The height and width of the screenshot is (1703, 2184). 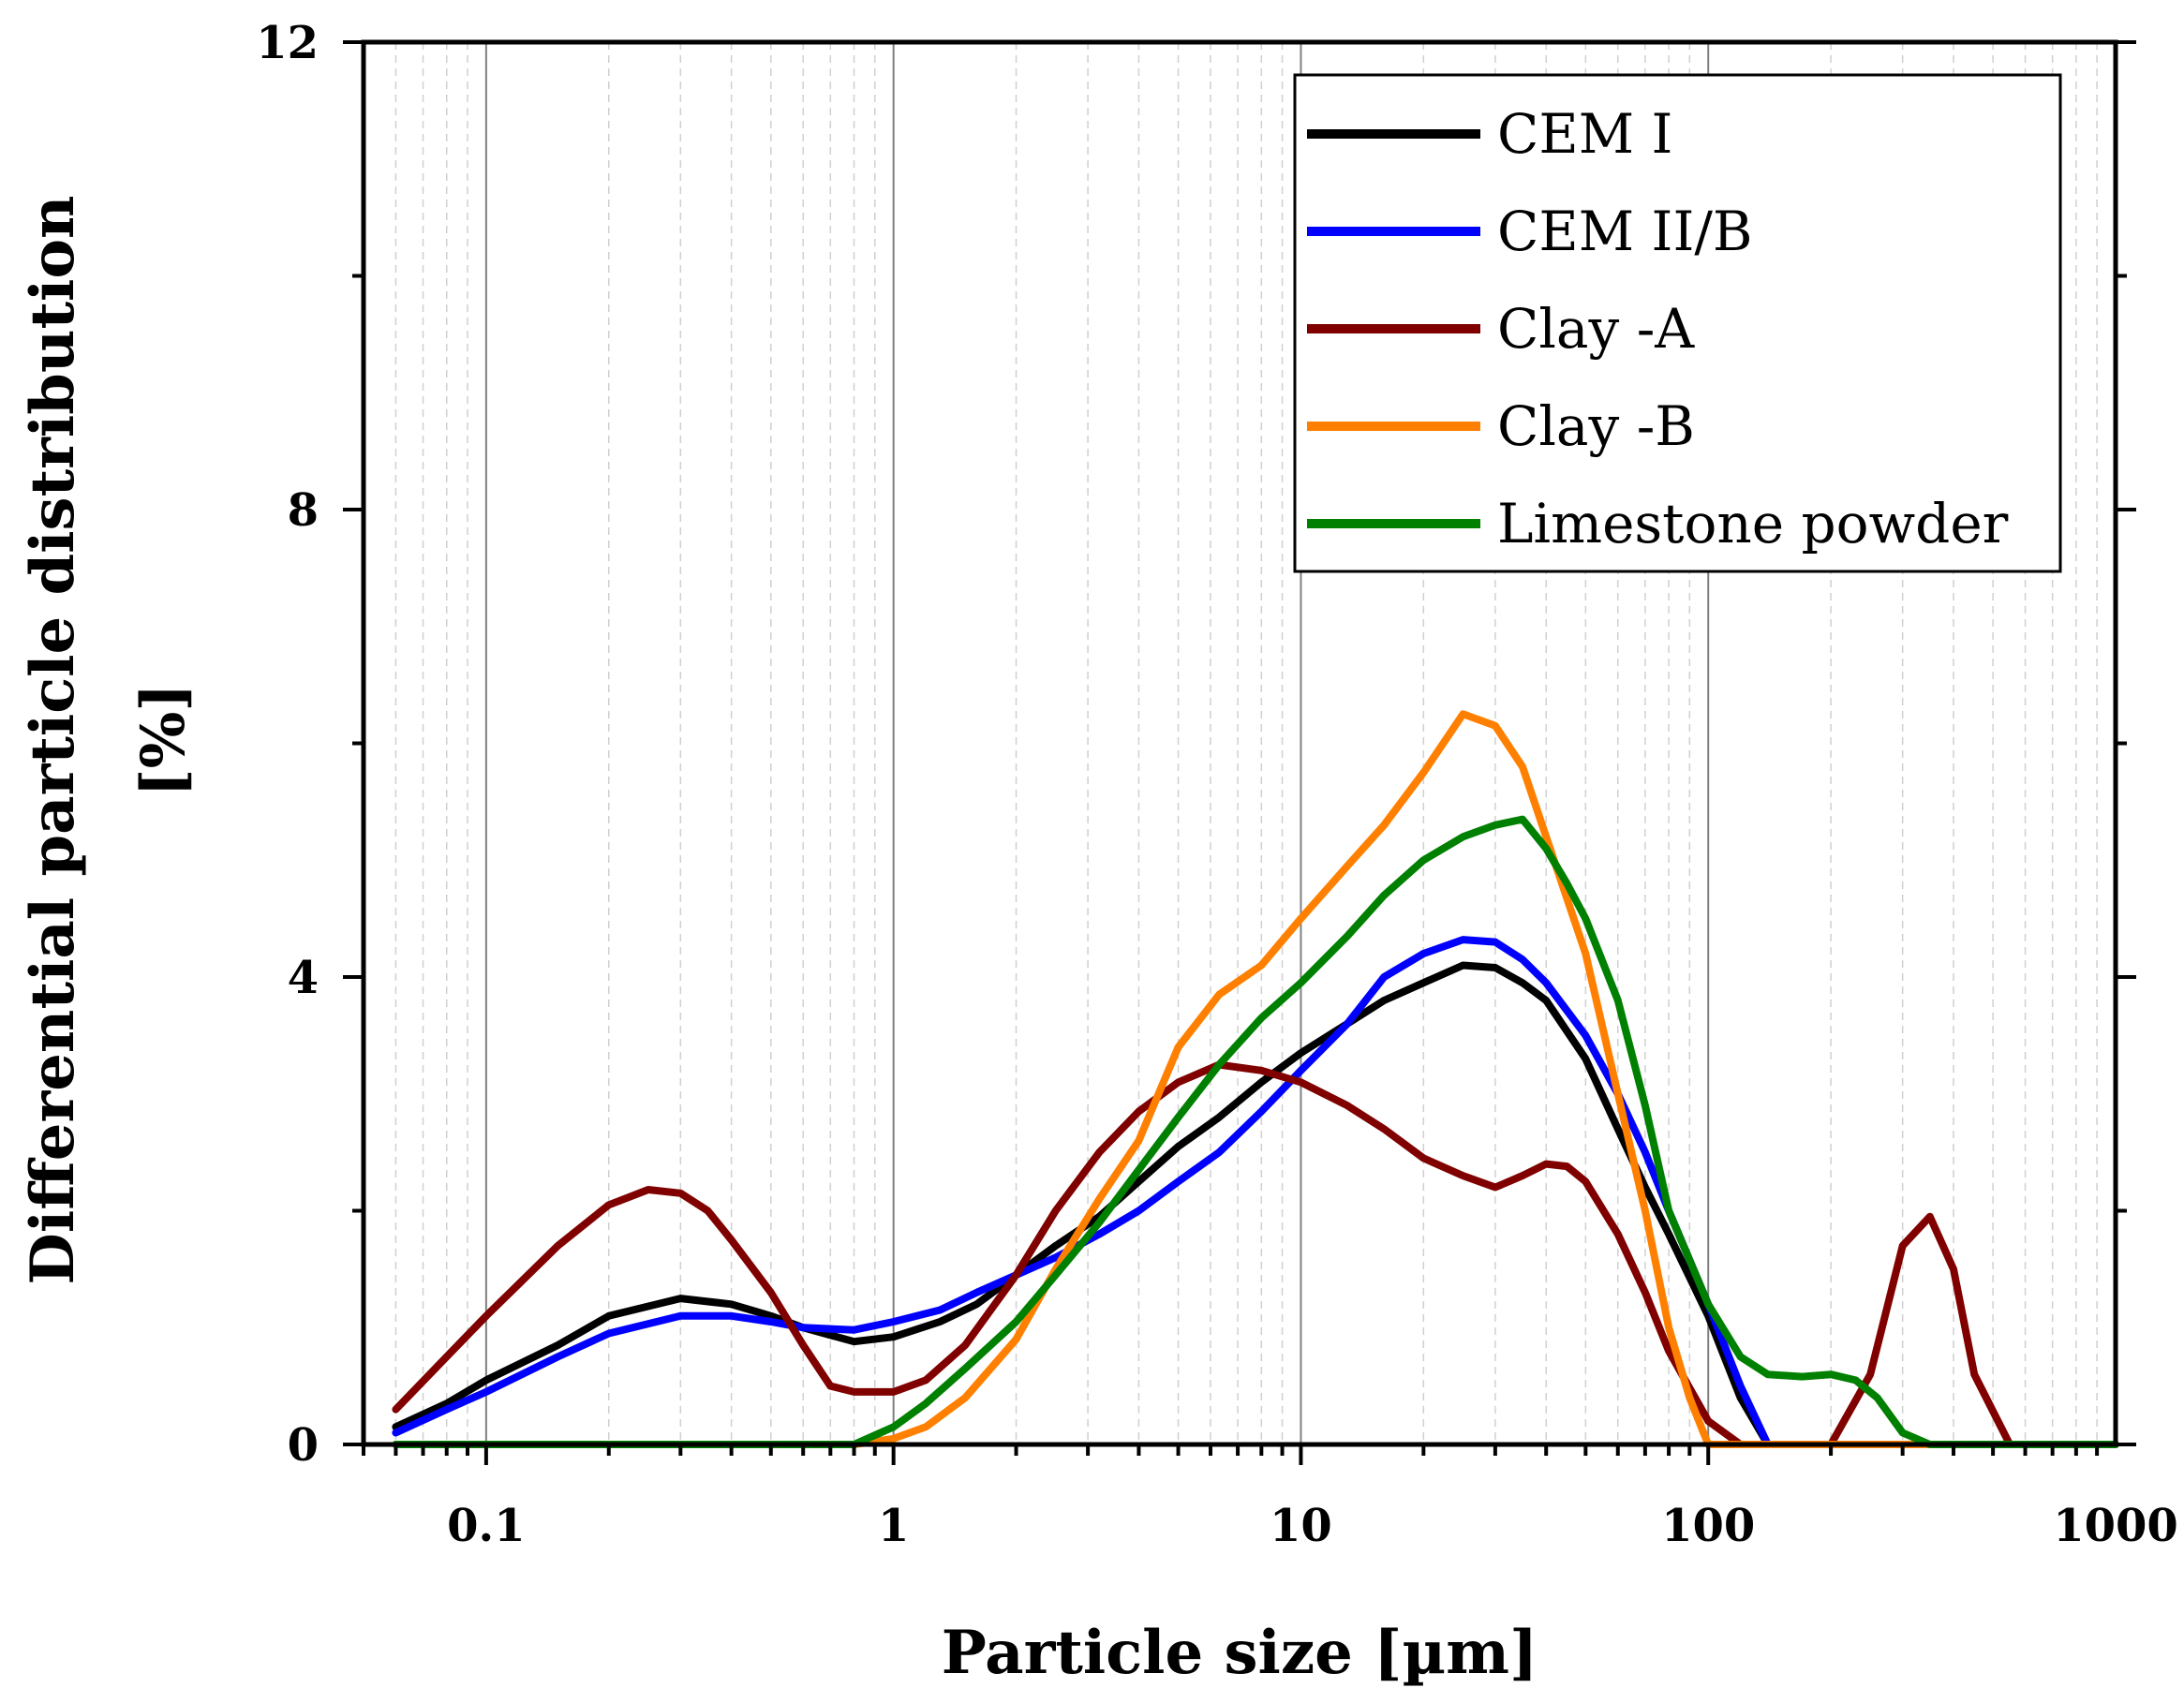 I want to click on x-tick-label: 100, so click(x=1708, y=1526).